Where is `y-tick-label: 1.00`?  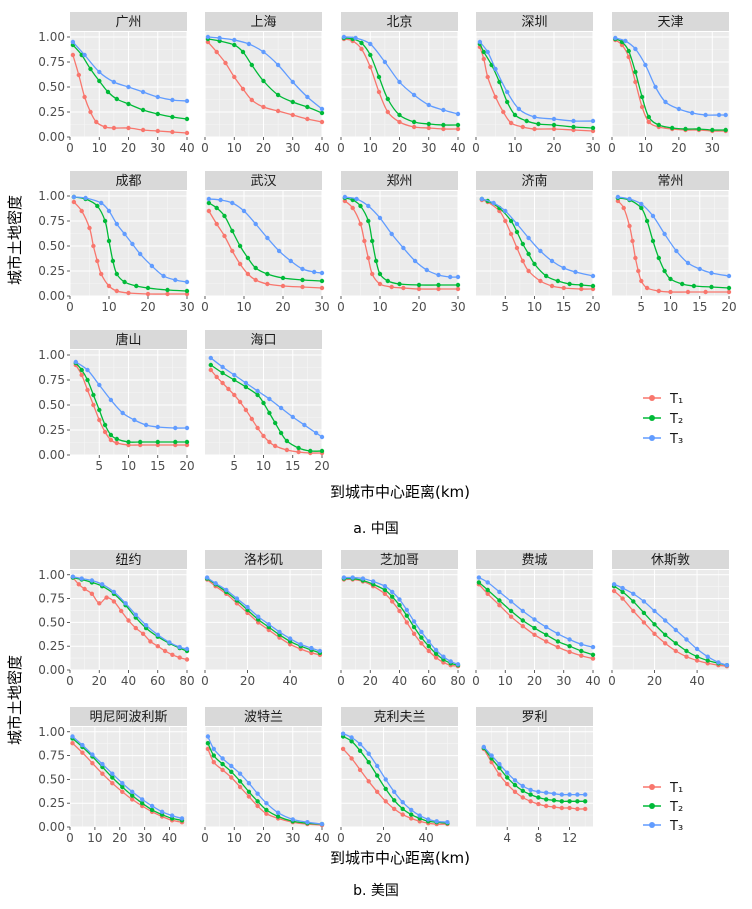
y-tick-label: 1.00 is located at coordinates (51, 355).